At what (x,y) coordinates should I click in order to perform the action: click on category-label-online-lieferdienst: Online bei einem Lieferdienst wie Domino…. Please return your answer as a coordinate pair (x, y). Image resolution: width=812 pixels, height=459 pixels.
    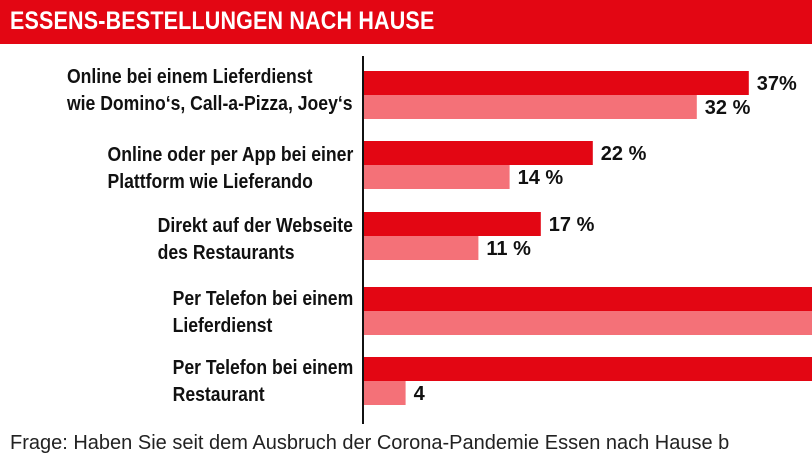
    Looking at the image, I should click on (210, 91).